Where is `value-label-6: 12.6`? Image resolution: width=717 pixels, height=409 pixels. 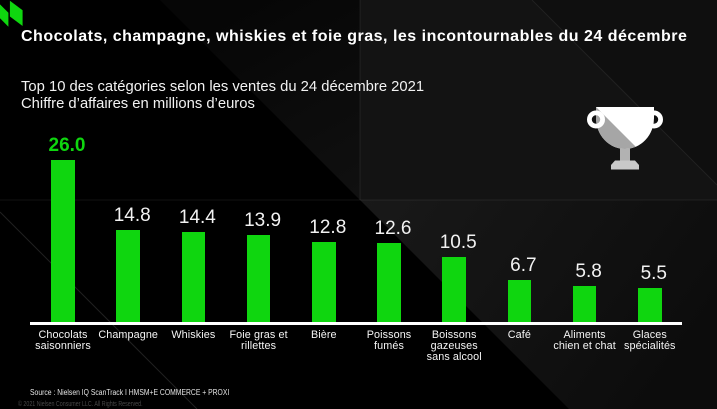
value-label-6: 12.6 is located at coordinates (393, 229).